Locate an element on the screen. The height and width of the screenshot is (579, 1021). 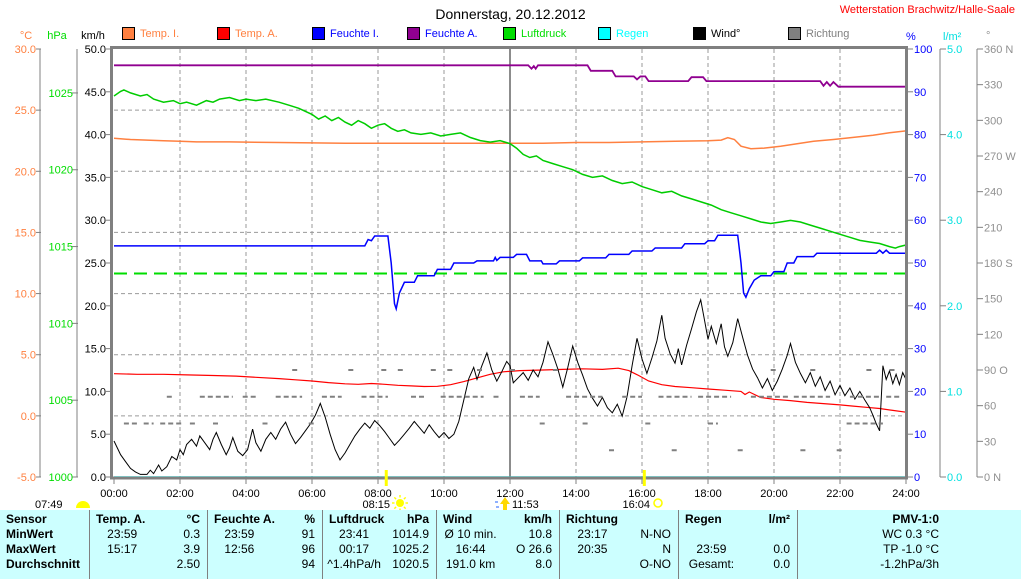
table-column-regen: Regen l/m² 23:59 0.0 Gesamt: 0.0 is located at coordinates (737, 544).